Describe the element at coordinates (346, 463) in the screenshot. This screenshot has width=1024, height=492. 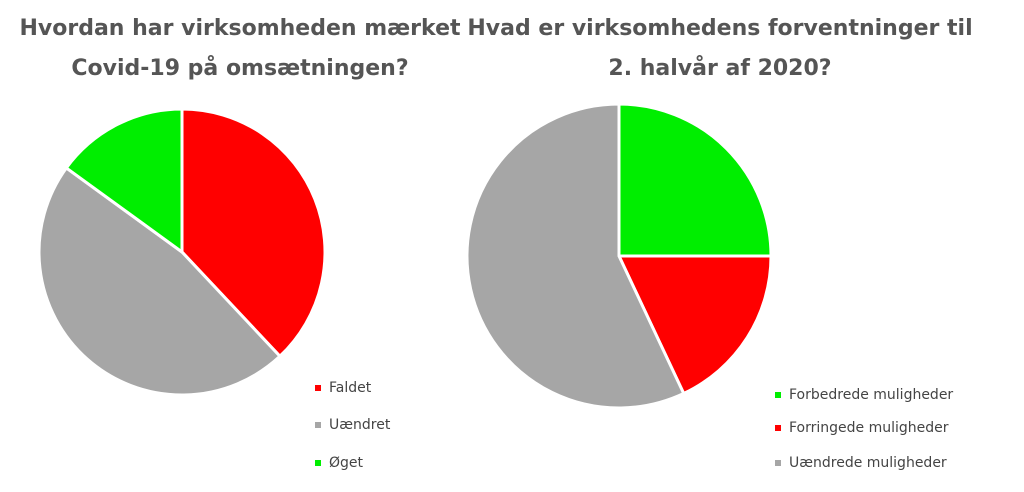
I see `legend-label: Øget` at that location.